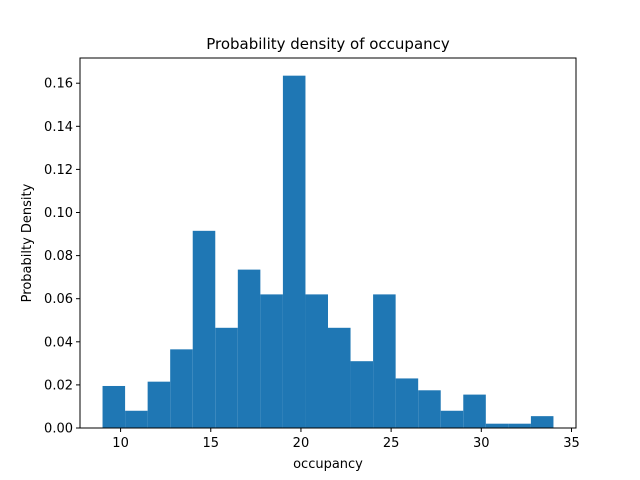 The image size is (640, 480). I want to click on x-axis-ticks: 10 15 20 25 30 35, so click(346, 439).